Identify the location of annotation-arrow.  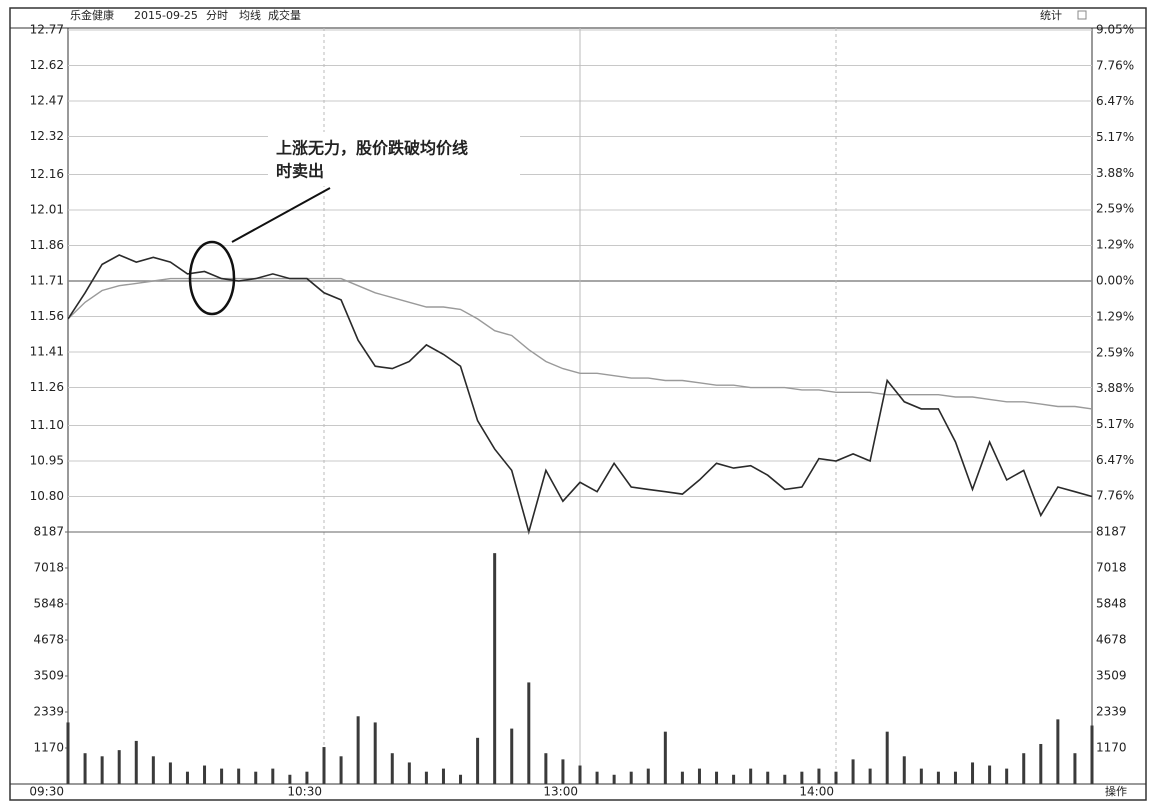
(281, 215).